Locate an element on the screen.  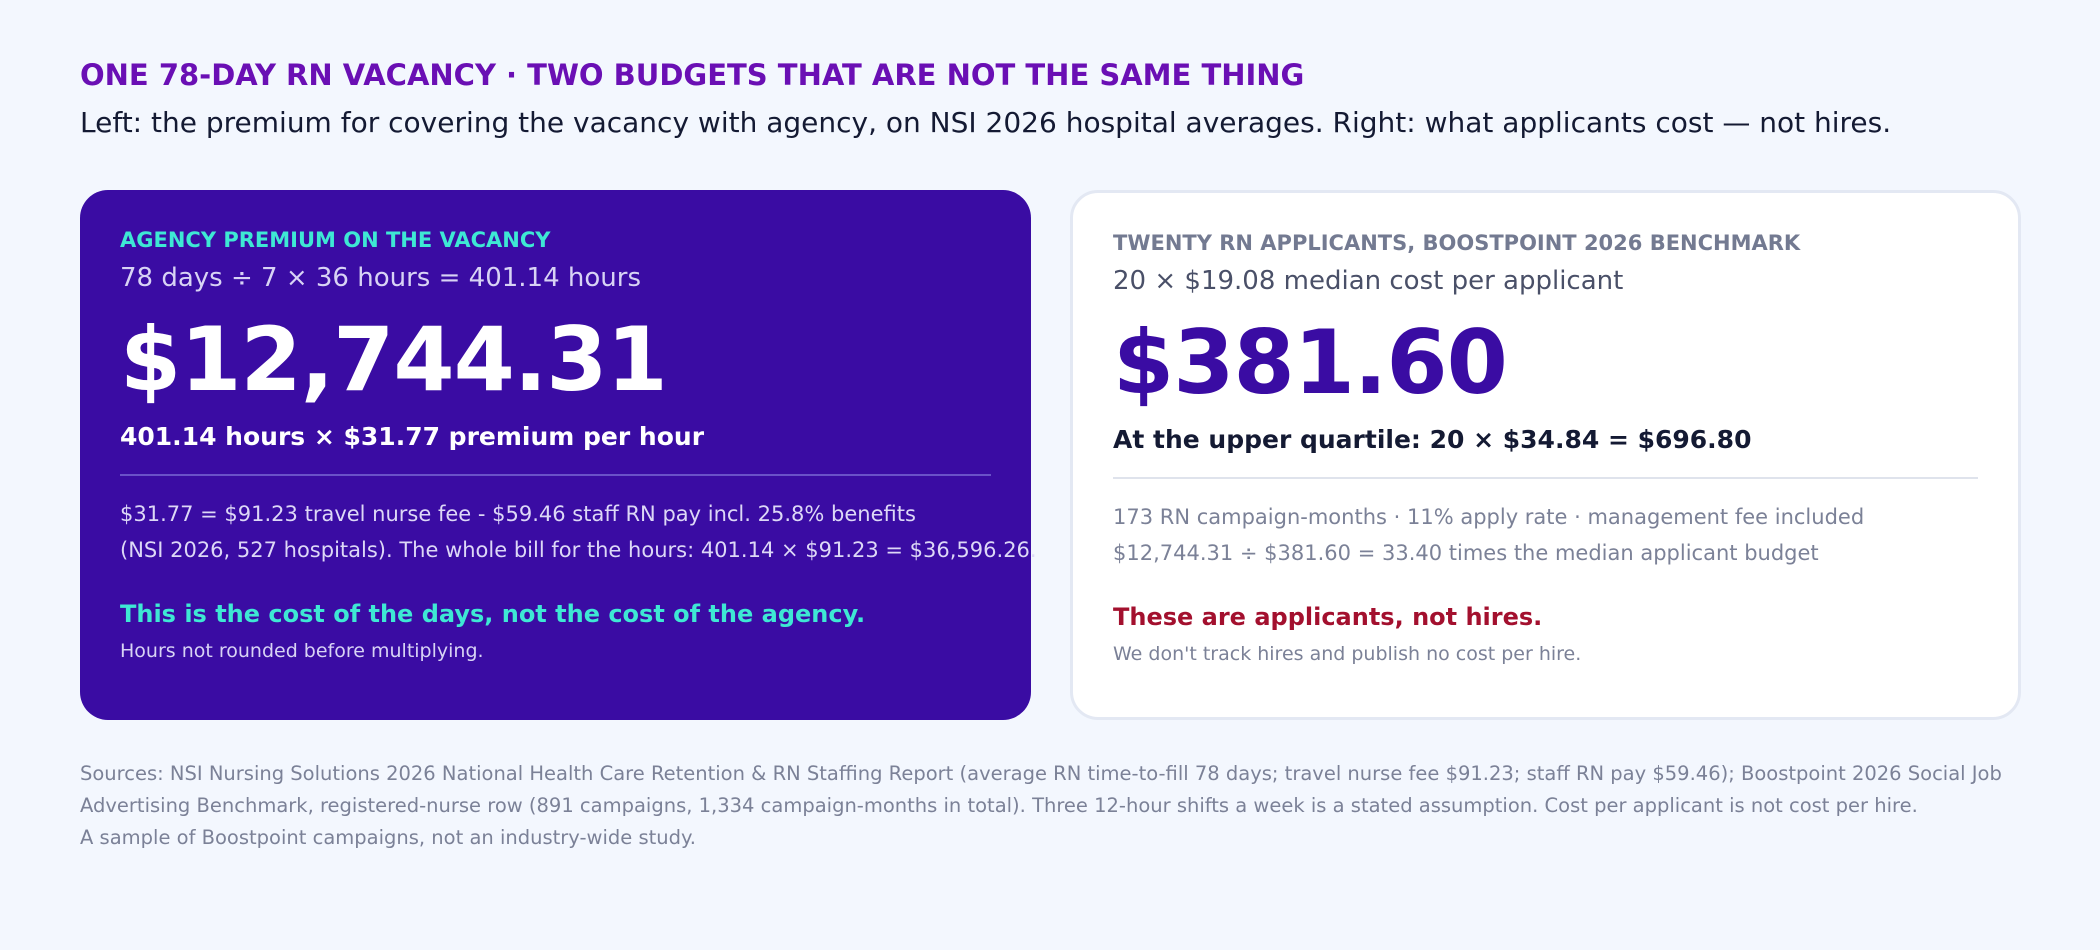
card-amount: $12,744.31 is located at coordinates (394, 359).